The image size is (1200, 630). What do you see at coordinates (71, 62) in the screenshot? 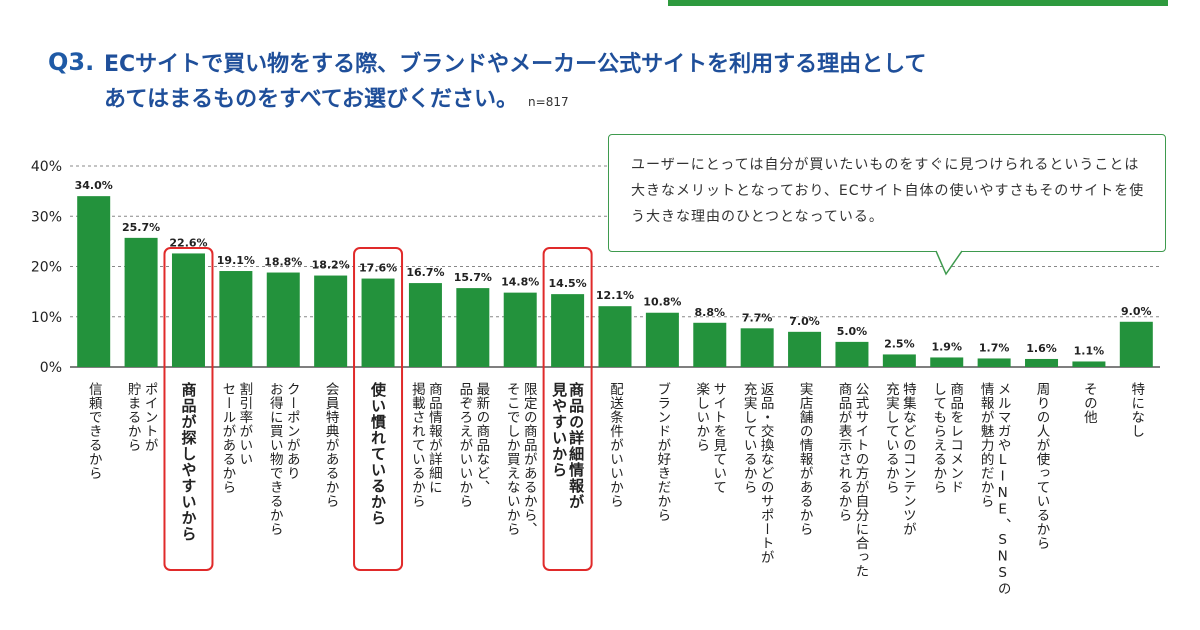
I see `question-number: Q3.` at bounding box center [71, 62].